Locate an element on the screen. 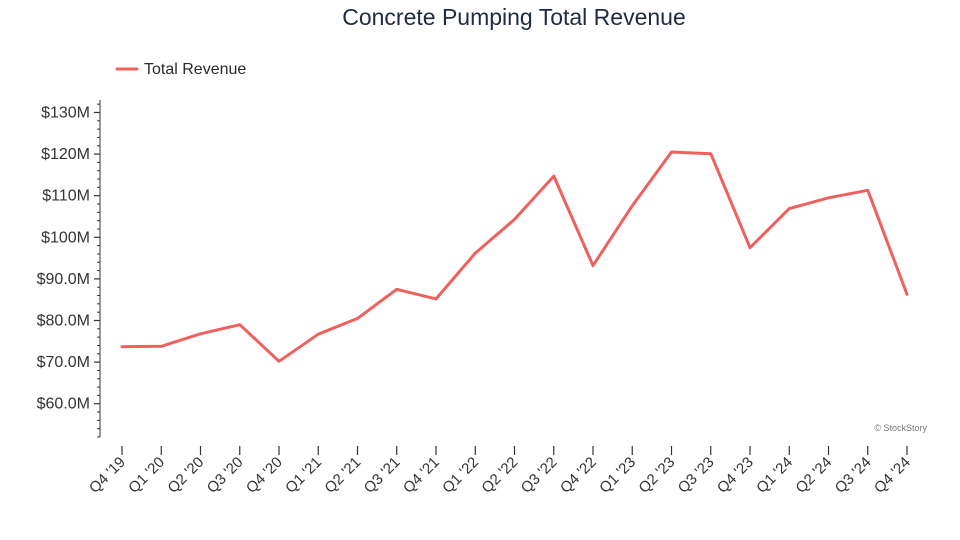  x-tick-label: Q1 '23 is located at coordinates (617, 475).